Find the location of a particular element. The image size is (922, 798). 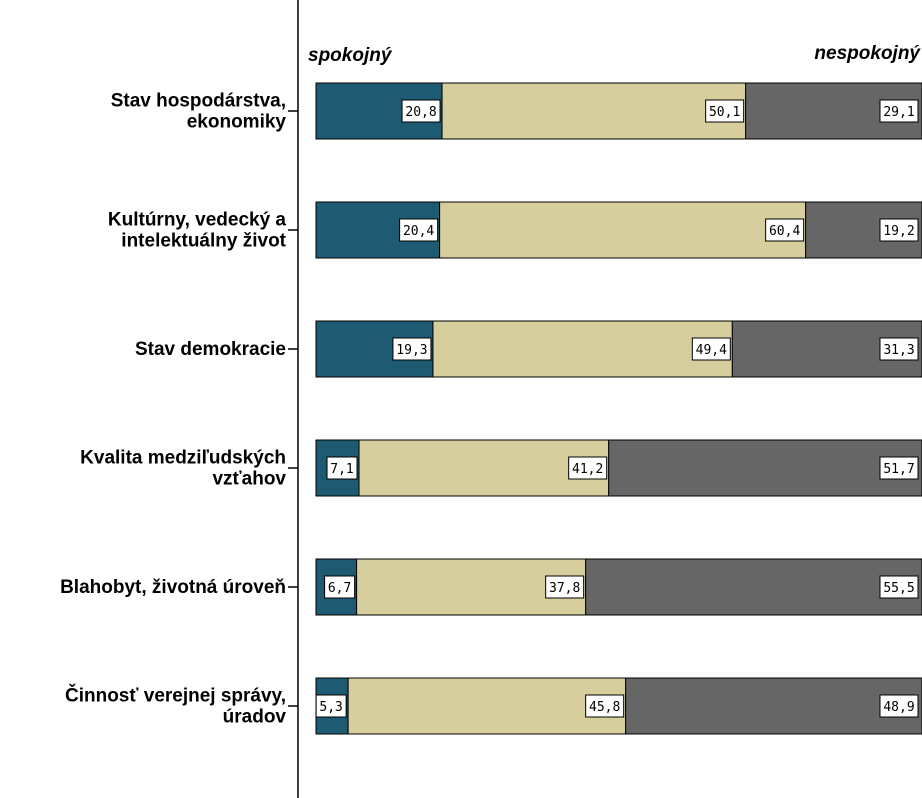

left-end-label: spokojný is located at coordinates (350, 55).